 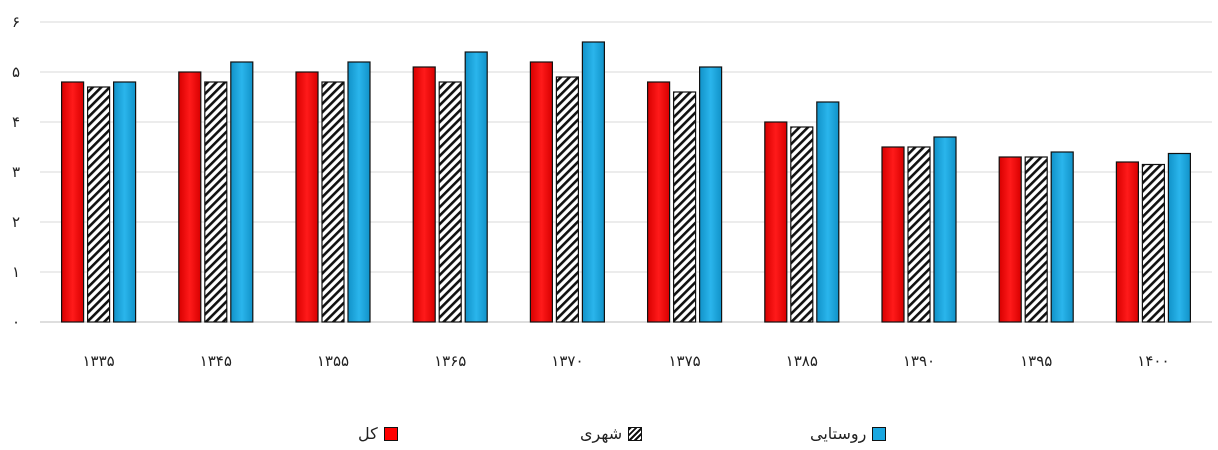 What do you see at coordinates (838, 433) in the screenshot?
I see `legend-label-rural: روستایی` at bounding box center [838, 433].